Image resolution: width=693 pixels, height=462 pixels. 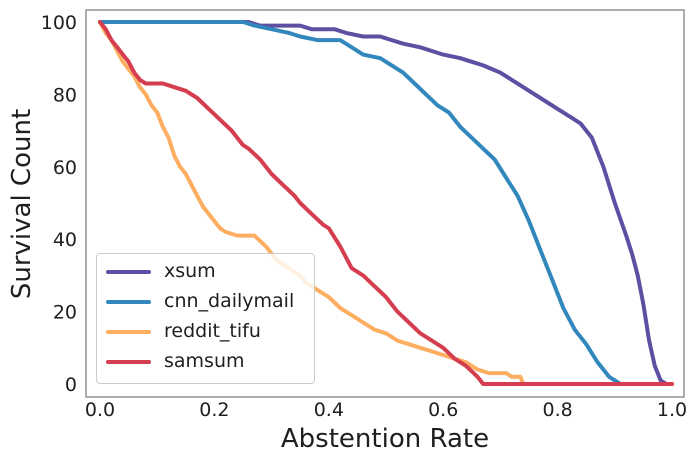 What do you see at coordinates (557, 410) in the screenshot?
I see `x-tick-label: 0.8` at bounding box center [557, 410].